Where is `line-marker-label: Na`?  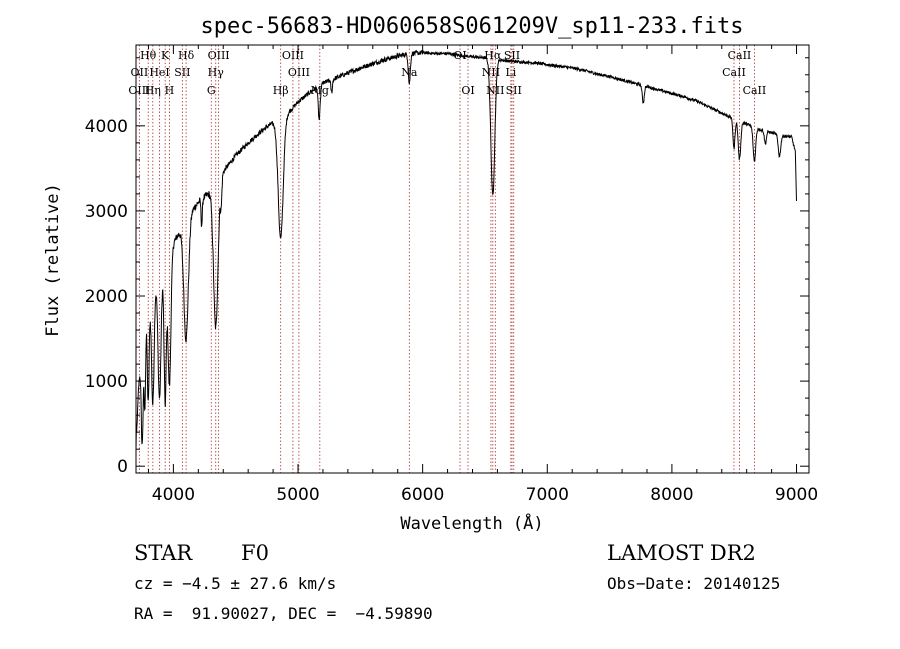
line-marker-label: Na is located at coordinates (409, 72).